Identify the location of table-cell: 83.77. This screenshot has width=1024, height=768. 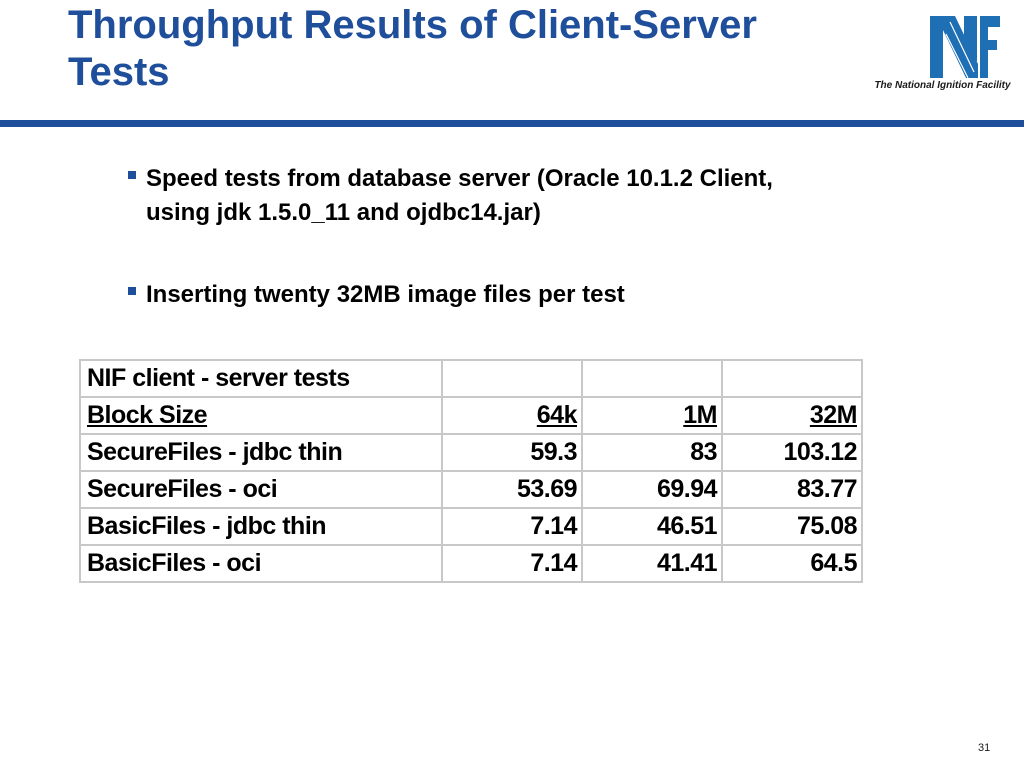
(792, 489).